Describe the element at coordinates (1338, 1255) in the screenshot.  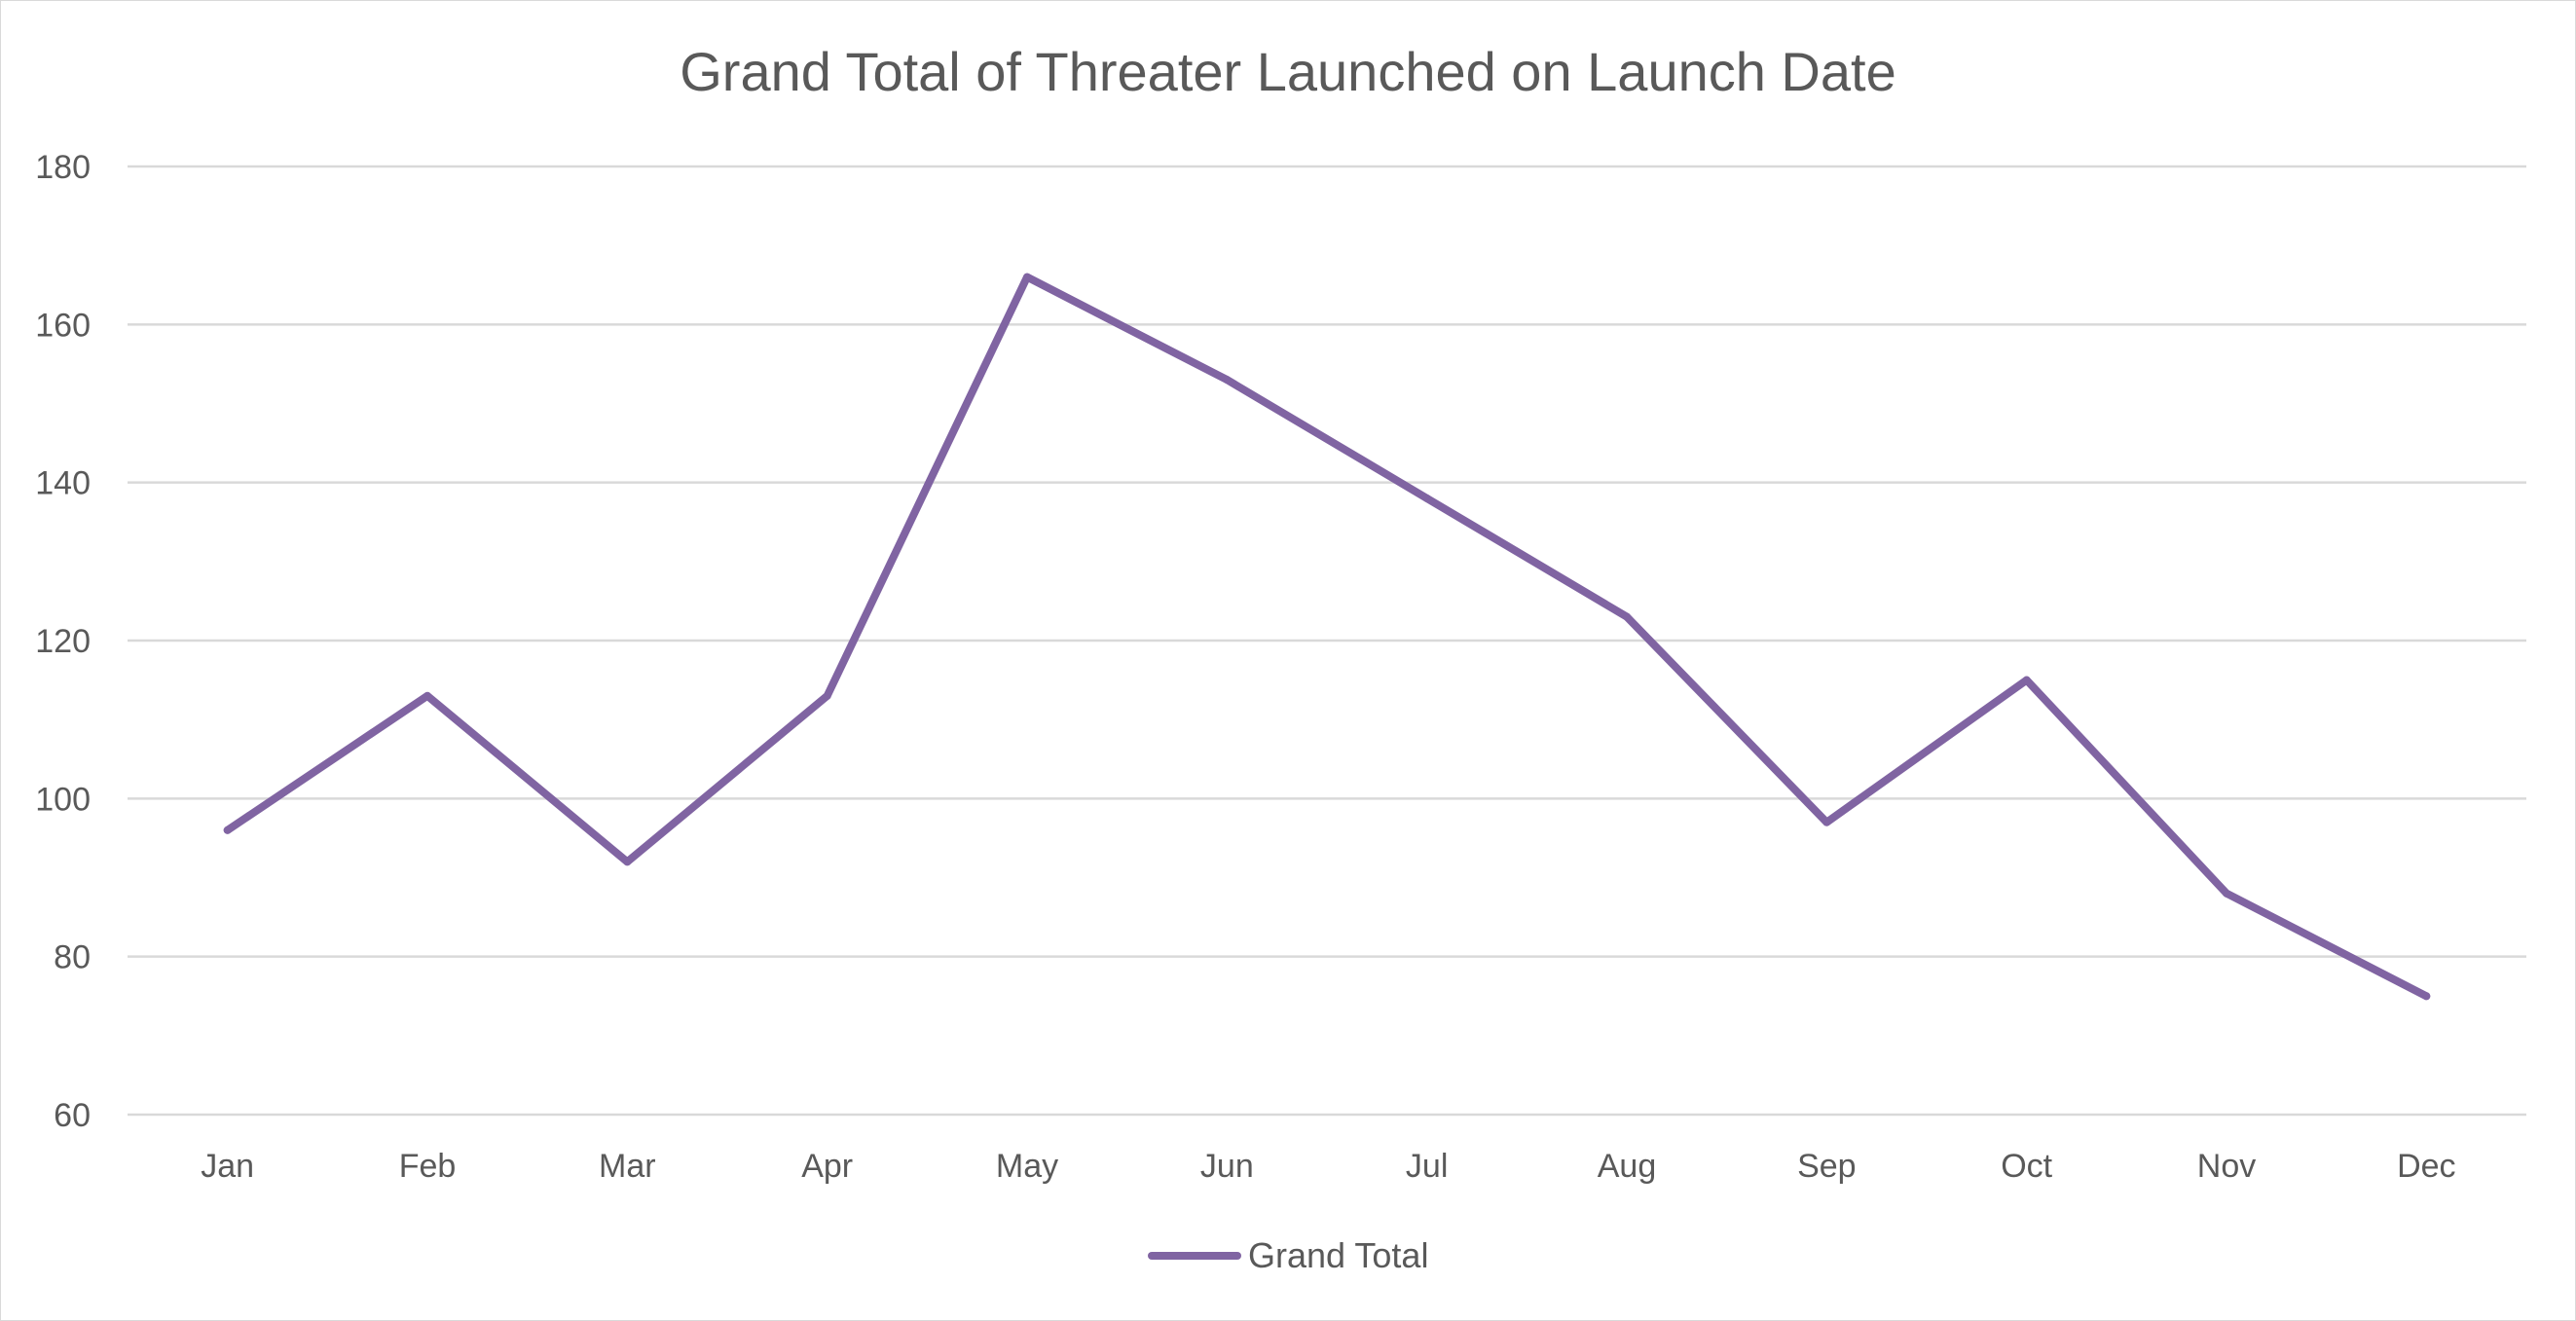
I see `legend-label-grand-total: Grand Total` at that location.